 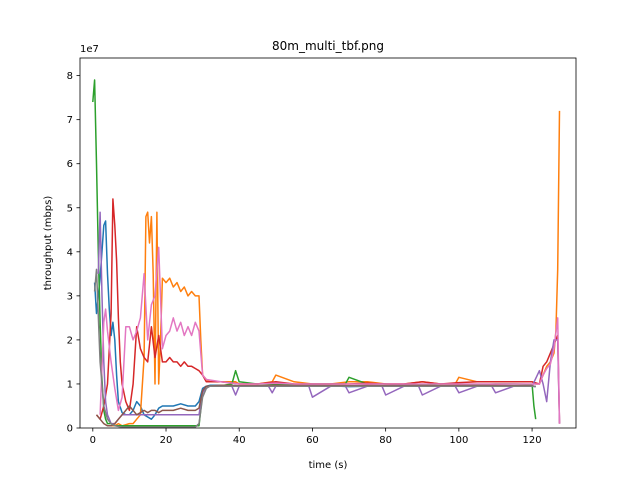 I want to click on y-tick-label: 3, so click(x=70, y=296).